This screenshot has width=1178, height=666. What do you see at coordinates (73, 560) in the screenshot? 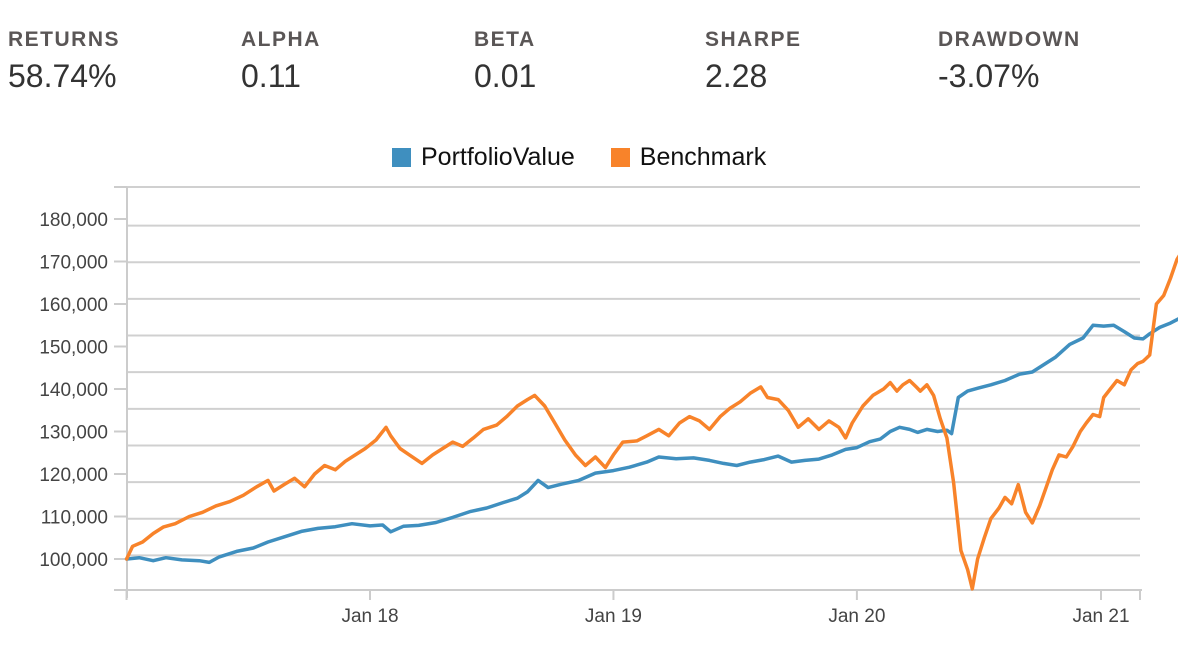
I see `y-tick-label: 100,000` at bounding box center [73, 560].